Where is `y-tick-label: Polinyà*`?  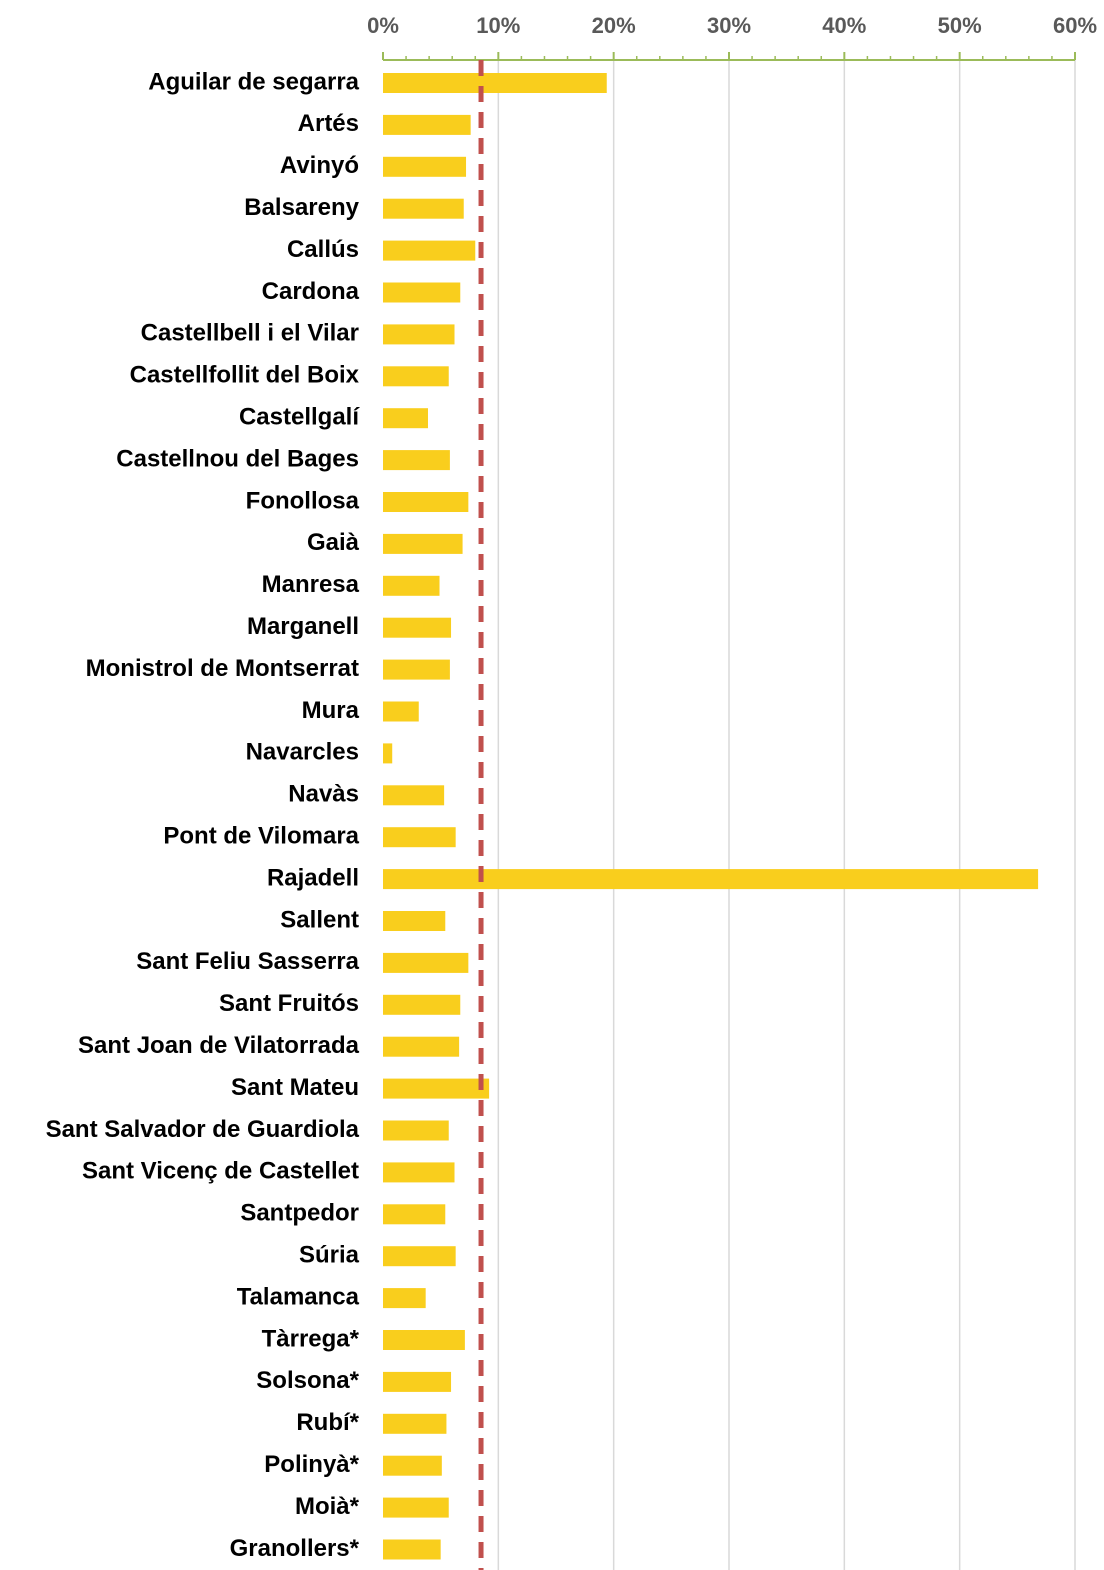 y-tick-label: Polinyà* is located at coordinates (311, 1464).